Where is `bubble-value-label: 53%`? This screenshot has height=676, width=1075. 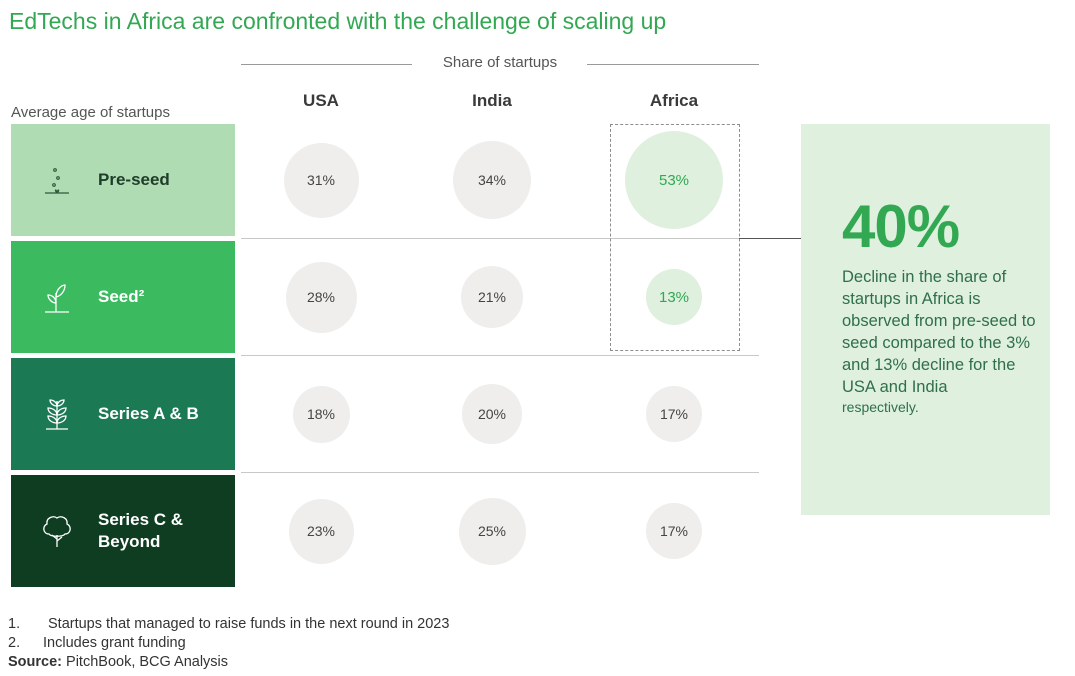
bubble-value-label: 53% is located at coordinates (674, 180).